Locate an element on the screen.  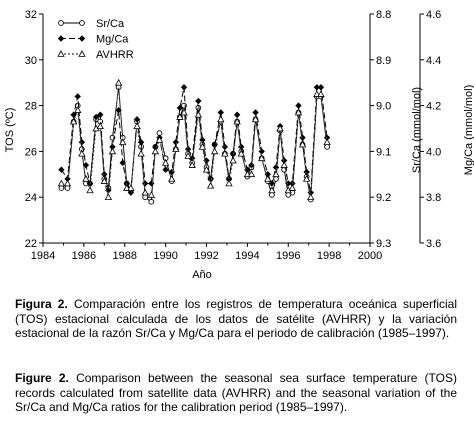
y-tick-label-mgca: 4.6 is located at coordinates (433, 15).